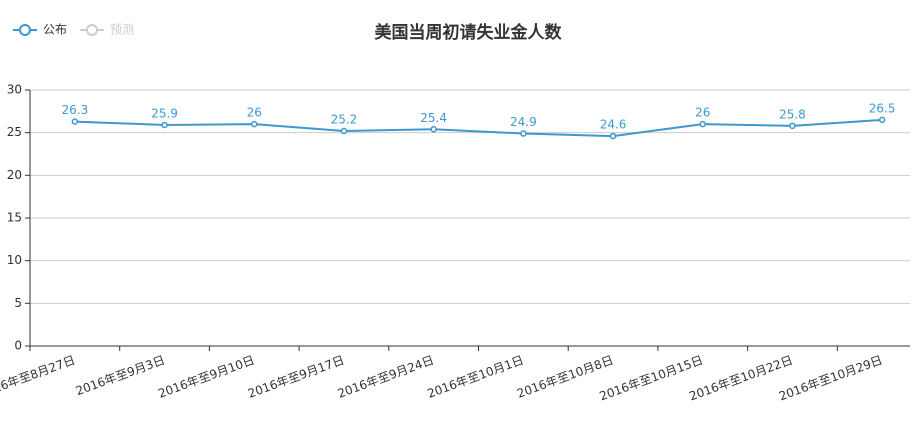 This screenshot has height=439, width=912. What do you see at coordinates (14, 218) in the screenshot?
I see `y-tick-label: 15` at bounding box center [14, 218].